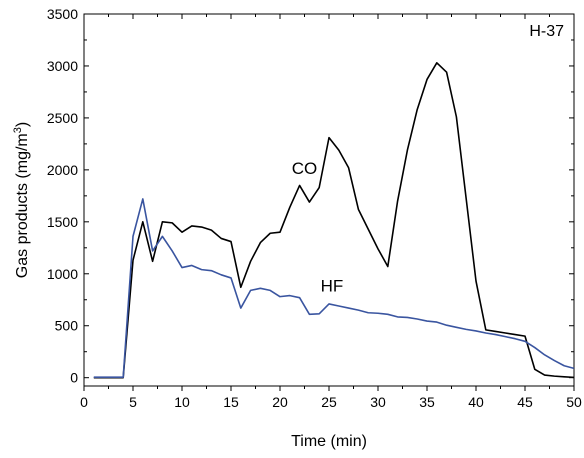 The width and height of the screenshot is (584, 458). Describe the element at coordinates (329, 402) in the screenshot. I see `x-tick-label: 25` at that location.